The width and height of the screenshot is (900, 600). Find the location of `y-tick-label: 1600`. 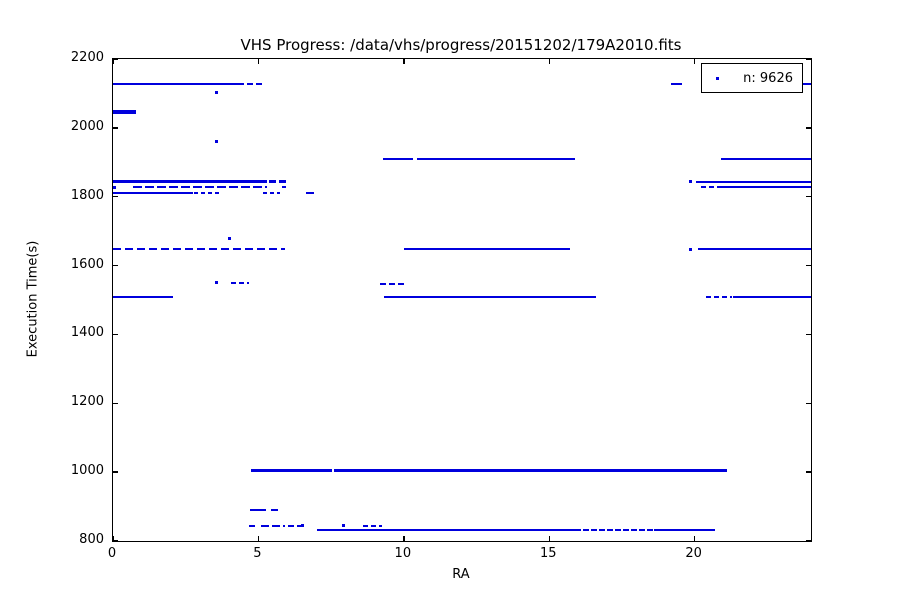

y-tick-label: 1600 is located at coordinates (87, 264).